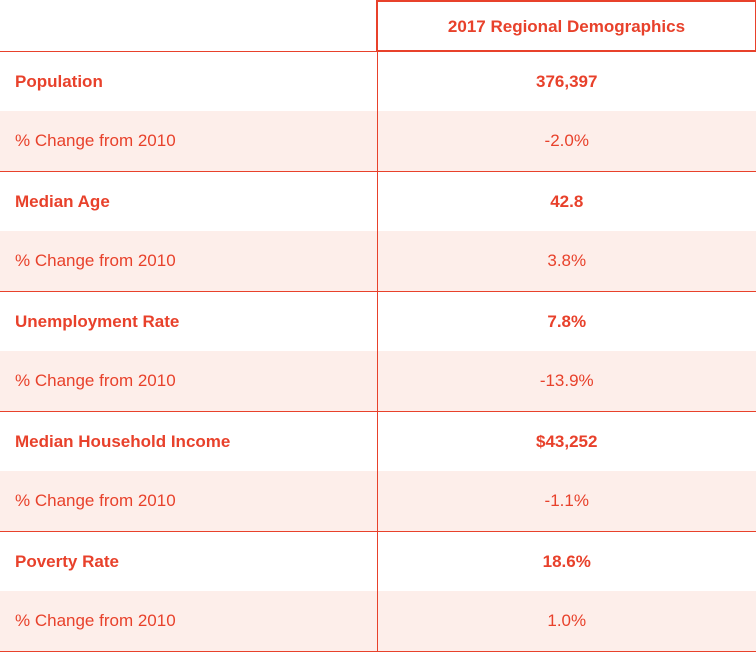 This screenshot has width=756, height=652. I want to click on row-value: 3.8%, so click(566, 261).